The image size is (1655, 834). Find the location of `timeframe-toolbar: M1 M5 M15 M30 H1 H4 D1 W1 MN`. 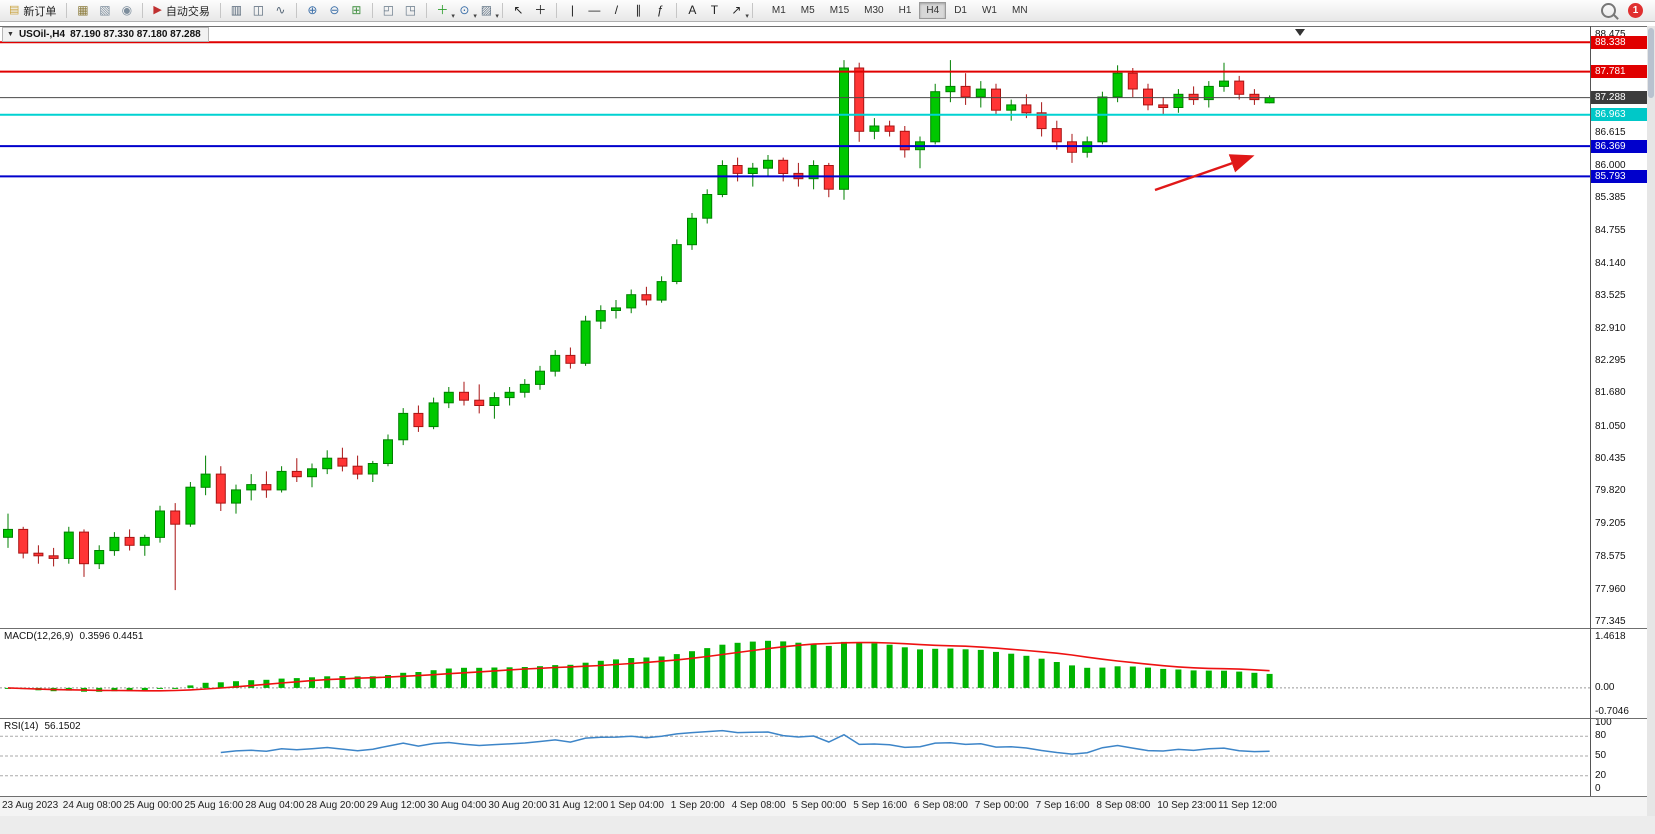

timeframe-toolbar: M1 M5 M15 M30 H1 H4 D1 W1 MN is located at coordinates (900, 10).